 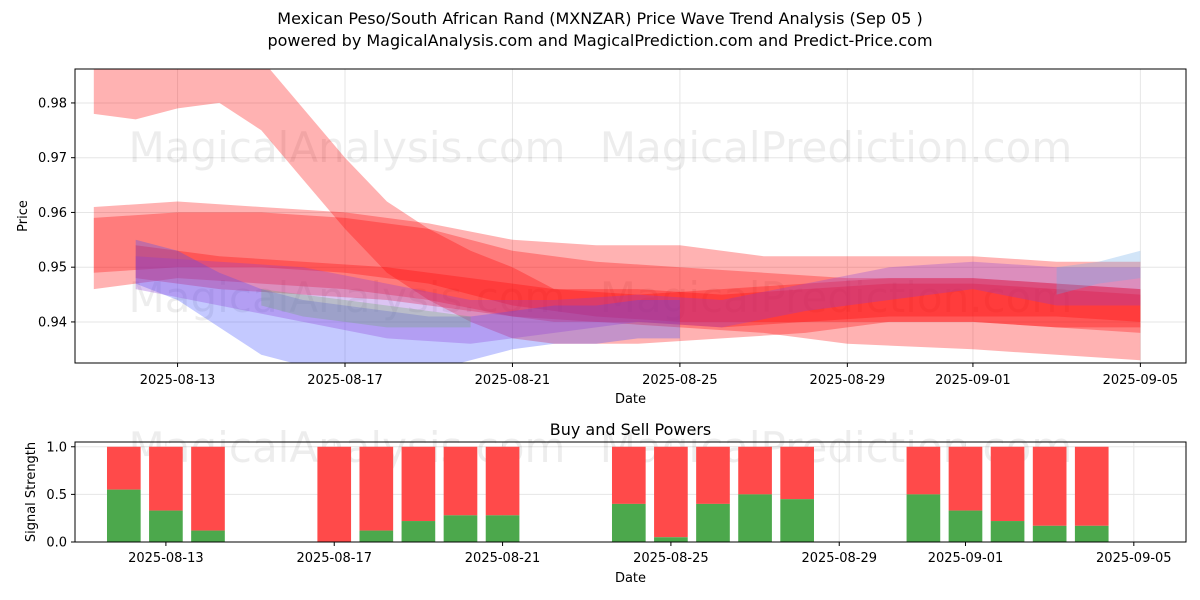 I want to click on y-tick-label: 1.0, so click(x=56, y=447).